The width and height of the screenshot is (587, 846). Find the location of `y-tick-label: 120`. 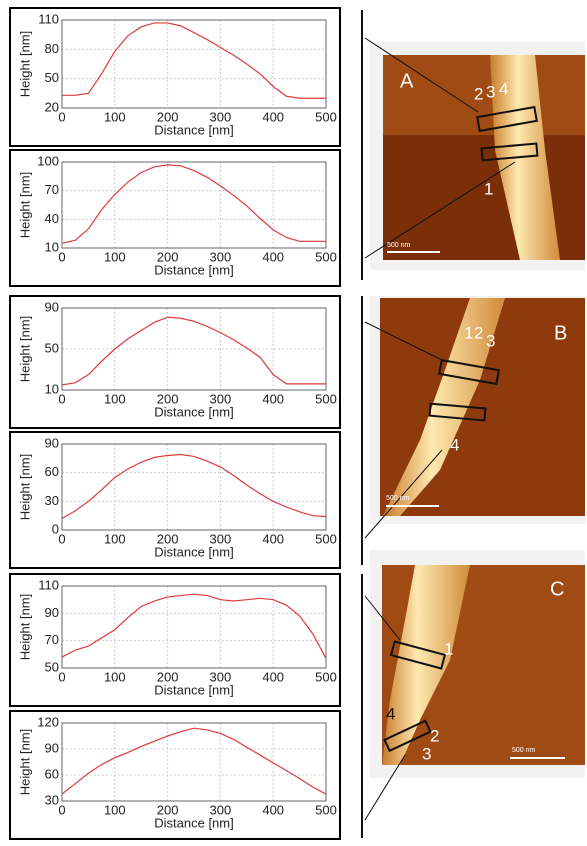

y-tick-label: 120 is located at coordinates (48, 721).